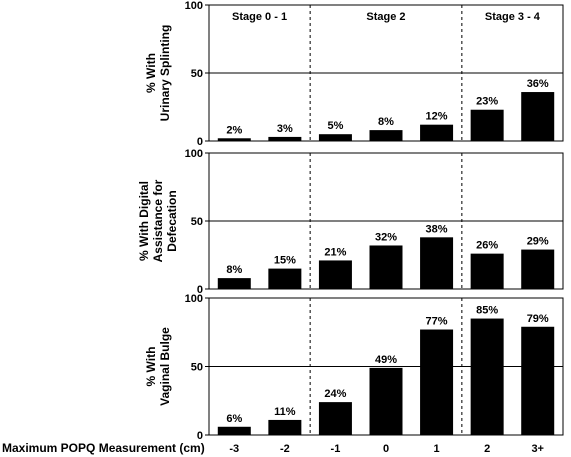  I want to click on data-label: 11%, so click(285, 412).